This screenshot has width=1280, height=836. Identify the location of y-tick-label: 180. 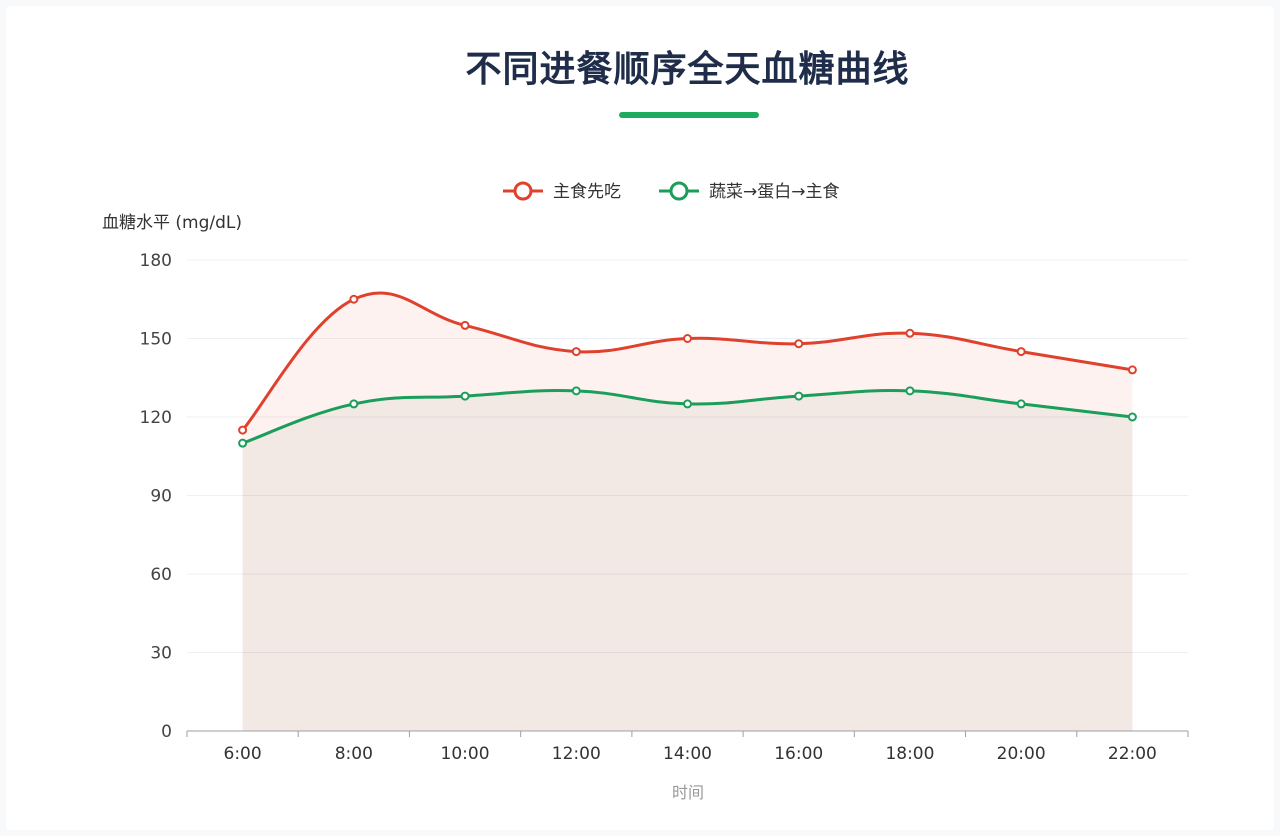
(156, 261).